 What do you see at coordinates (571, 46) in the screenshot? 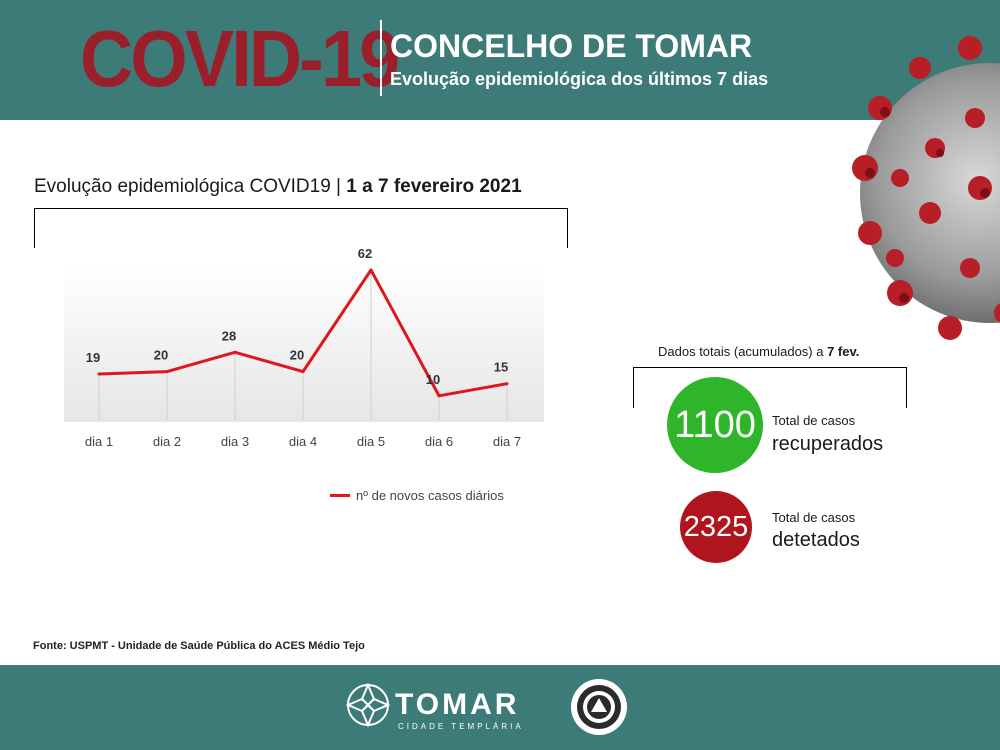
I see `region-title: CONCELHO DE TOMAR` at bounding box center [571, 46].